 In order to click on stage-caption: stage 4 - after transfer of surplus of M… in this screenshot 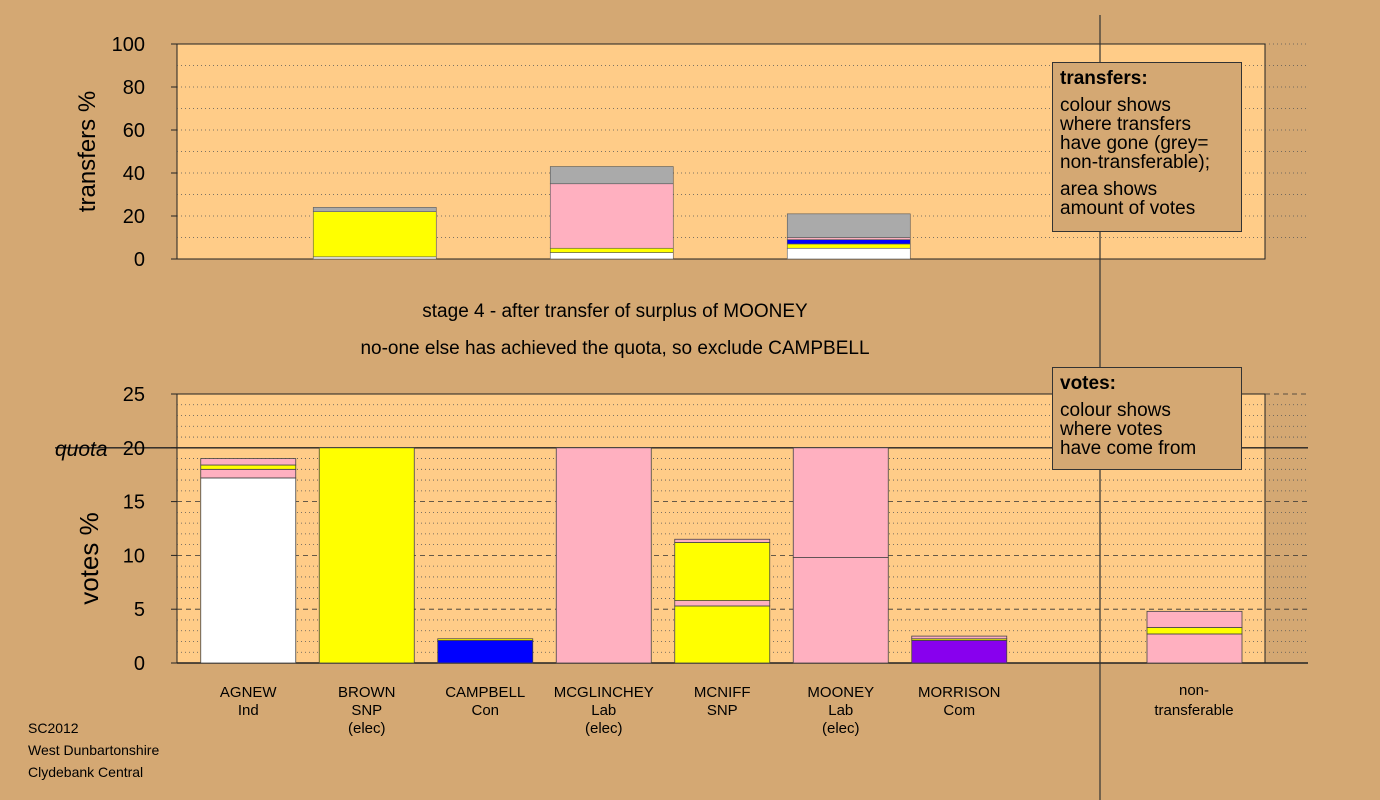, I will do `click(615, 311)`.